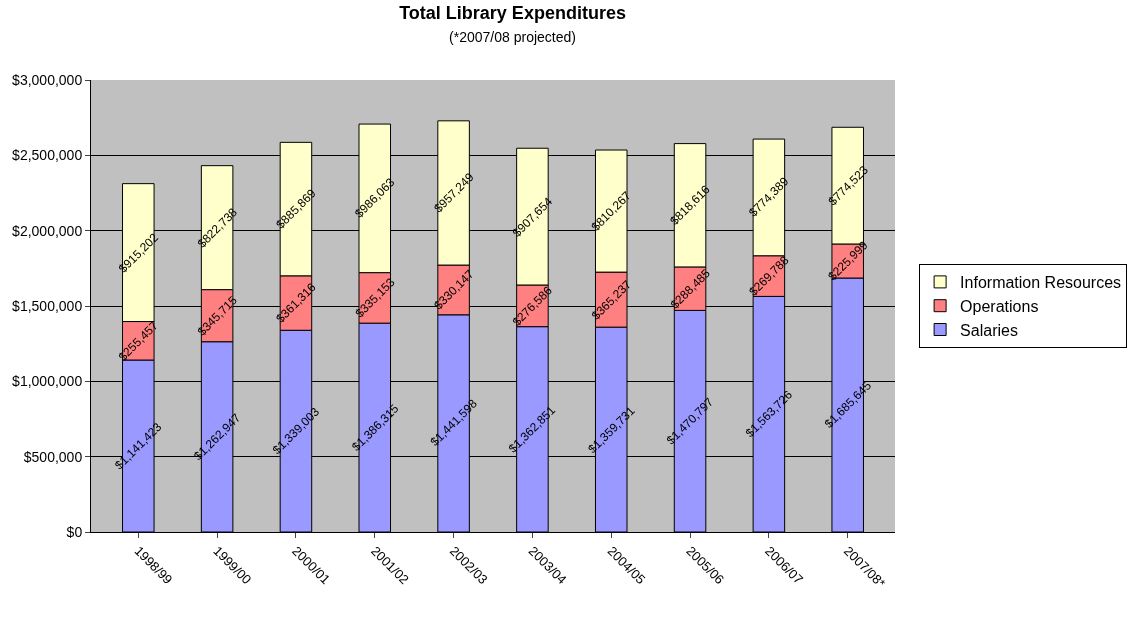 This screenshot has width=1139, height=632. Describe the element at coordinates (53, 456) in the screenshot. I see `y-tick-label: $500,000` at that location.